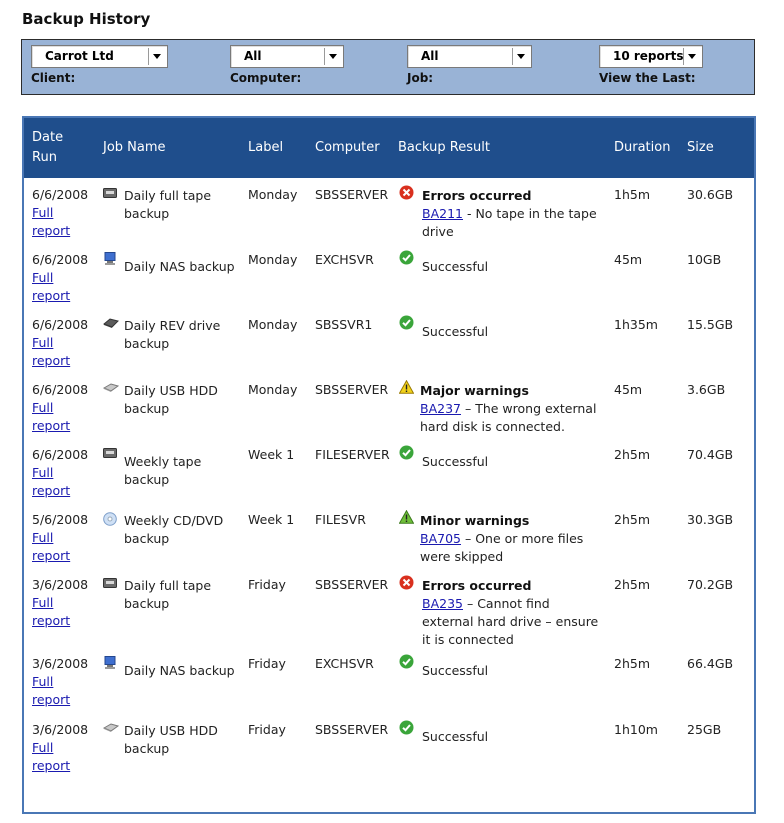 This screenshot has height=823, width=784. What do you see at coordinates (628, 259) in the screenshot?
I see `duration-cell: 45m` at bounding box center [628, 259].